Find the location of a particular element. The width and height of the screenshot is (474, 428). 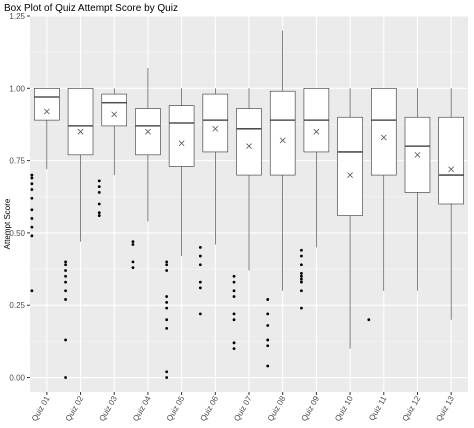

y-axis-ticks: 0.00 0.25 0.50 0.75 1.00 1.25 is located at coordinates (19, 197).